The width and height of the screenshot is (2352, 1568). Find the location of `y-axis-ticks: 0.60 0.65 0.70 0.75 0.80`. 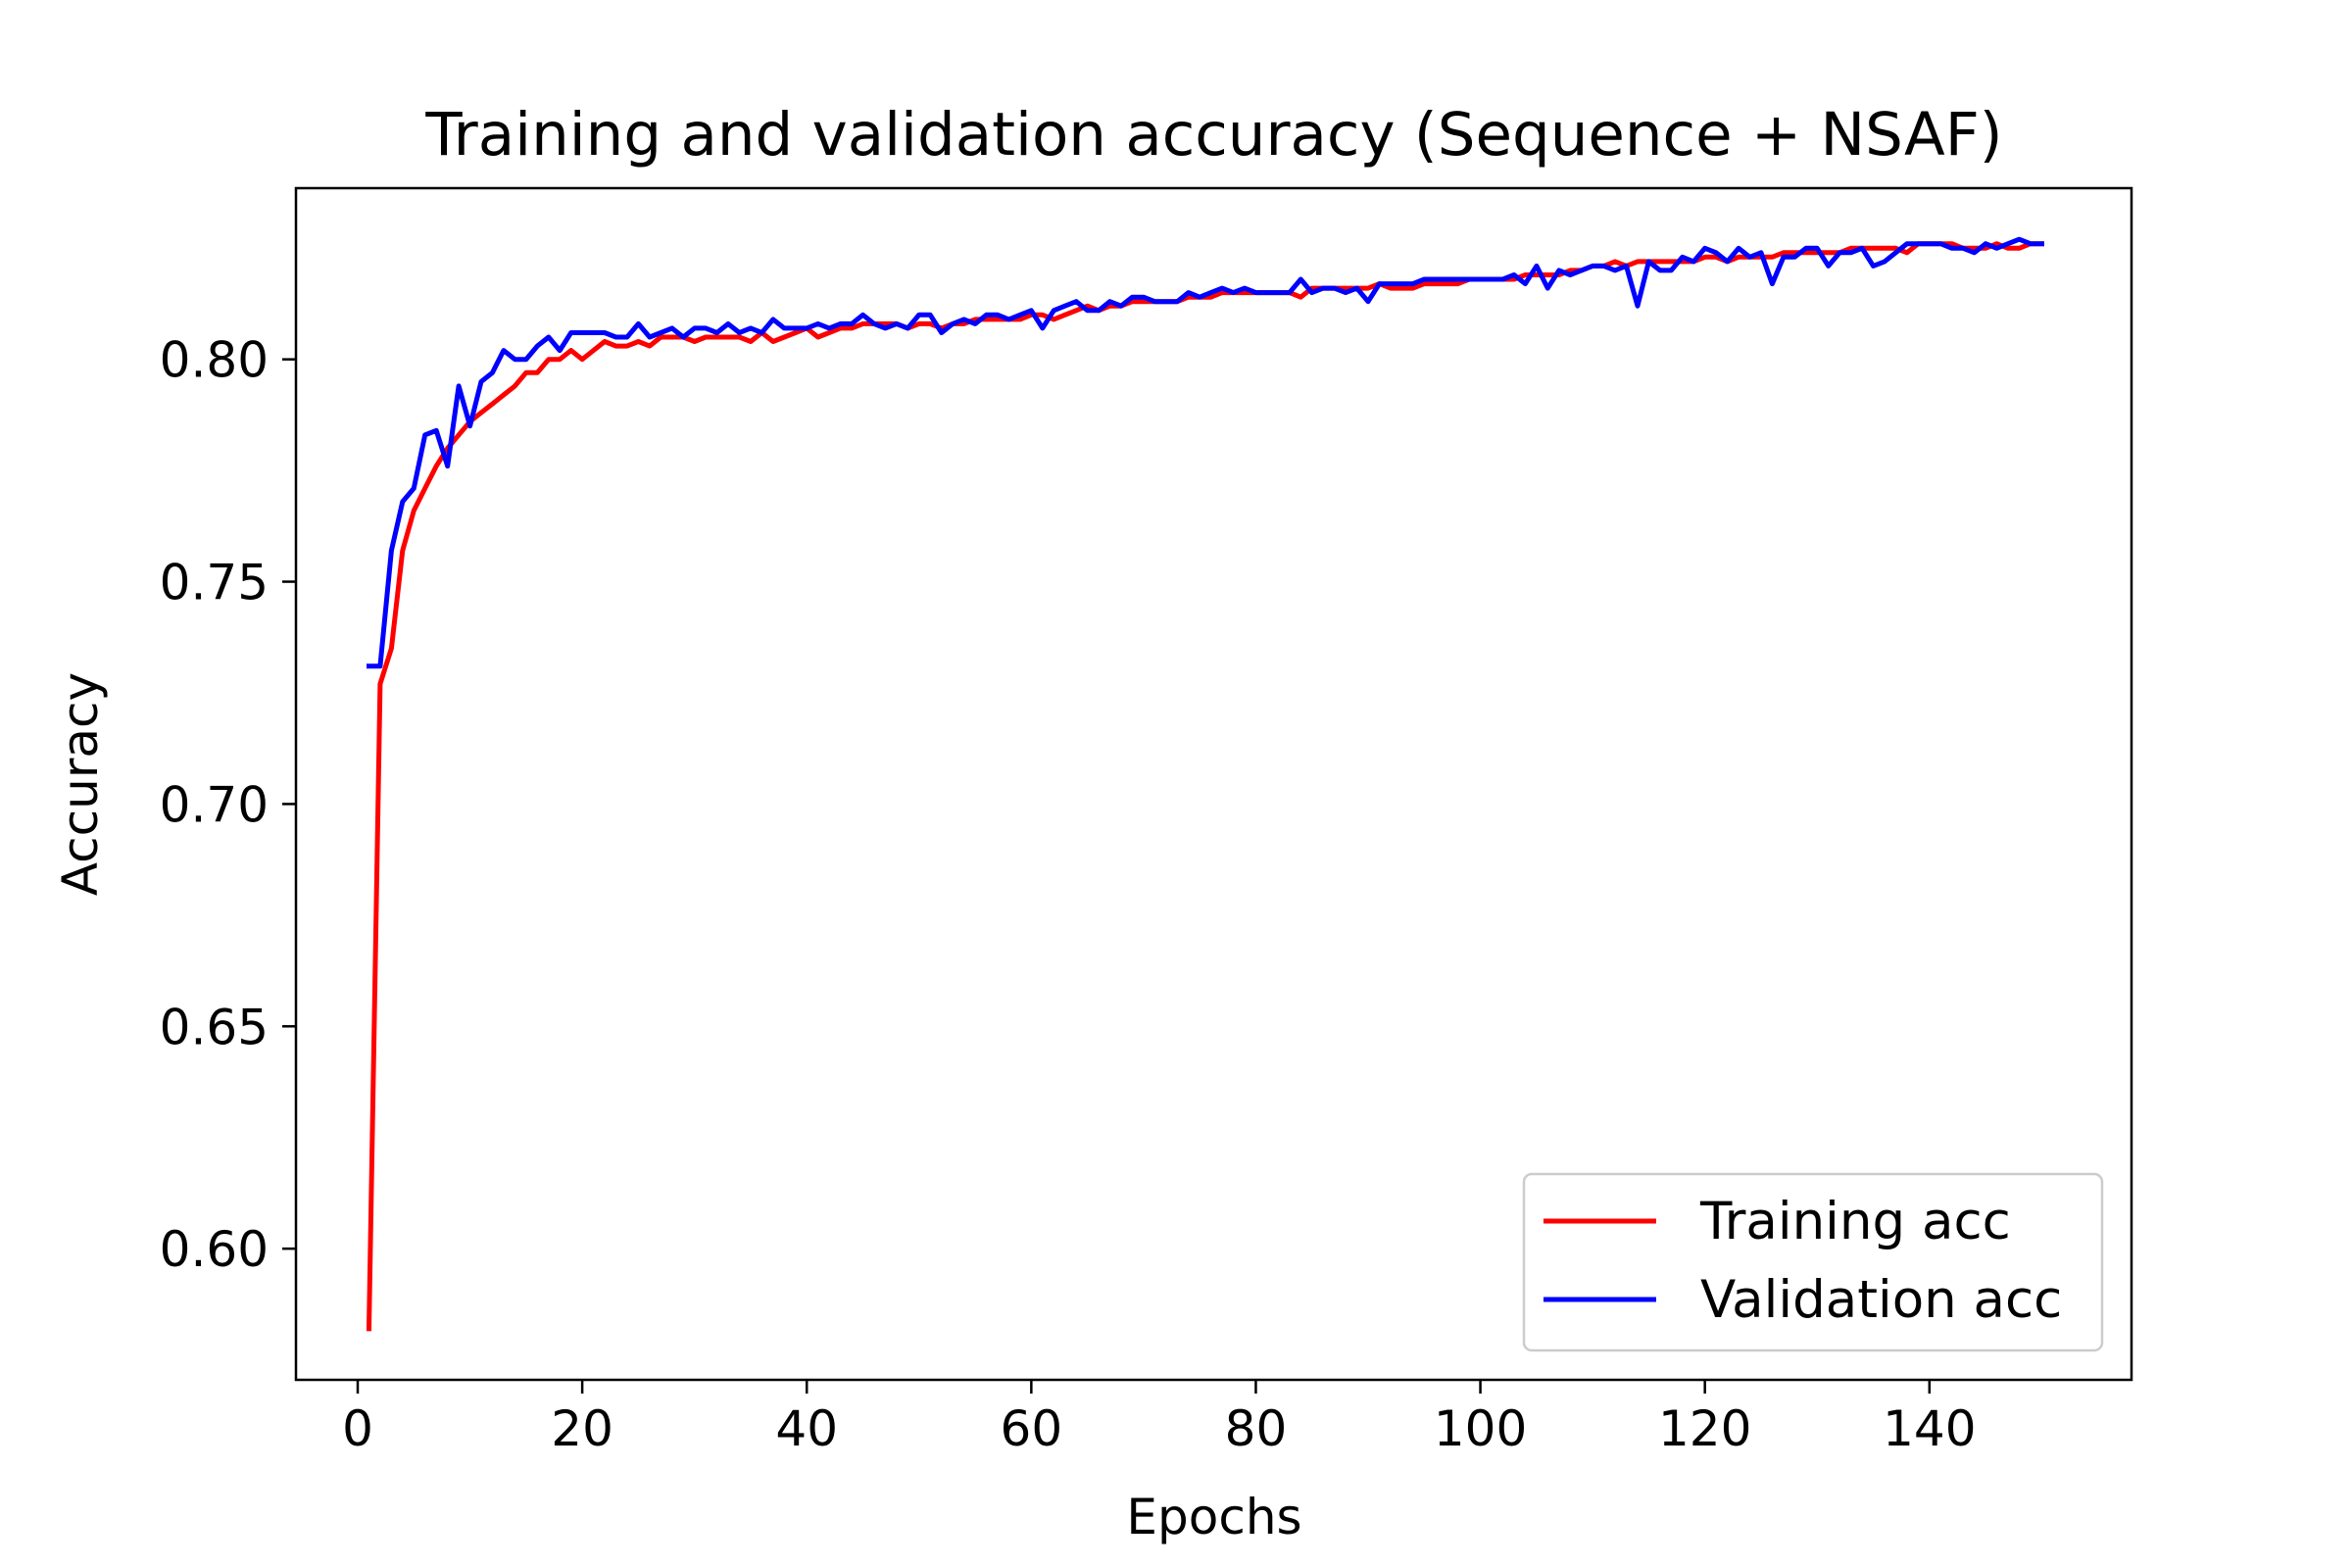

y-axis-ticks: 0.60 0.65 0.70 0.75 0.80 is located at coordinates (228, 805).